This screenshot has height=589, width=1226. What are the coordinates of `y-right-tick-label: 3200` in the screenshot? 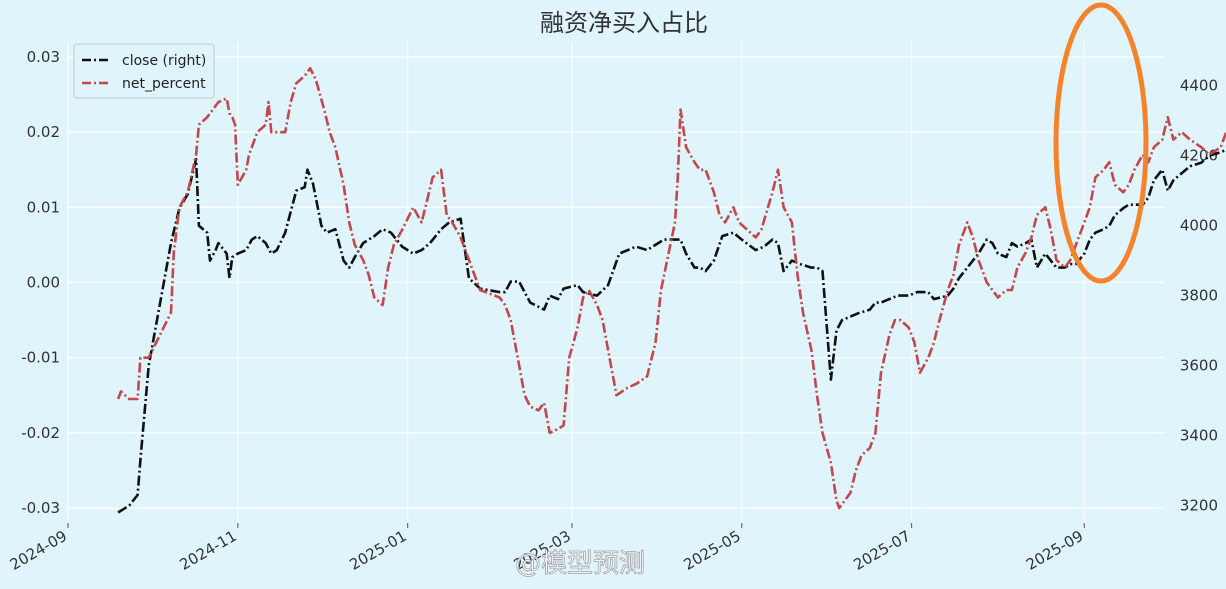 It's located at (1199, 506).